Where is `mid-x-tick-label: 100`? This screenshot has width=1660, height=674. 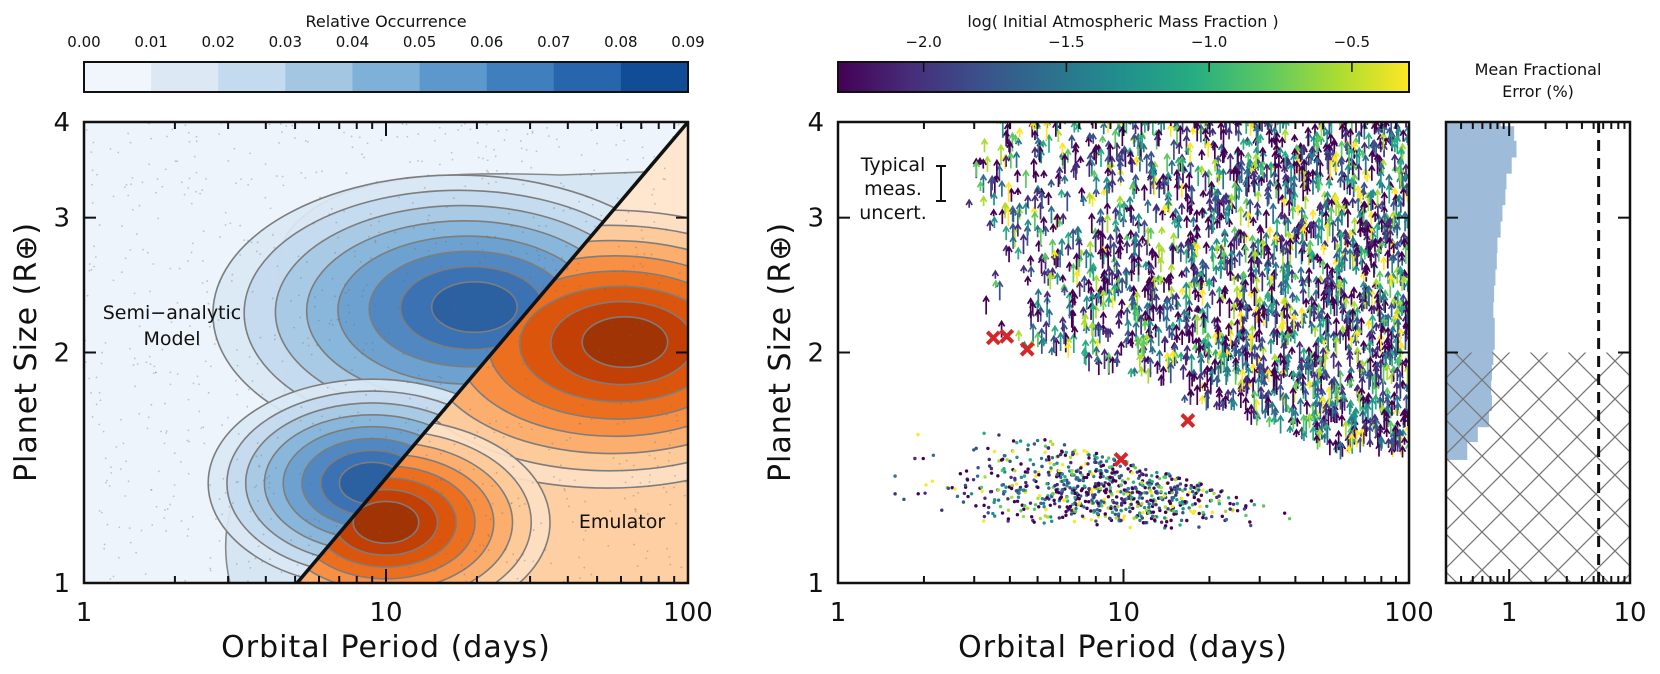
mid-x-tick-label: 100 is located at coordinates (1409, 613).